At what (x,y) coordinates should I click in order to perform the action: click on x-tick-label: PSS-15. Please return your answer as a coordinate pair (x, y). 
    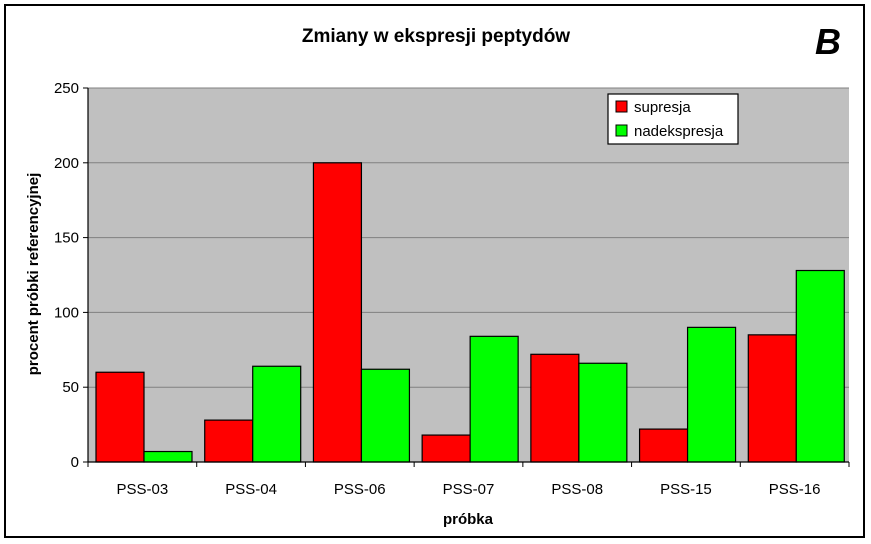
    Looking at the image, I should click on (686, 489).